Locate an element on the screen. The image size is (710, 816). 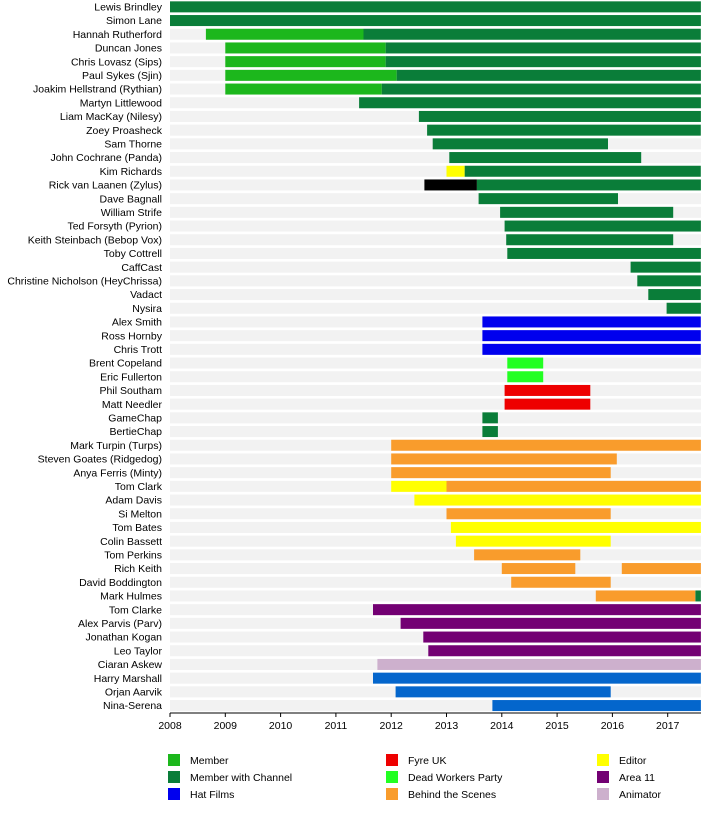
row-label: Joakim Hellstrand (Rythian) is located at coordinates (97, 90).